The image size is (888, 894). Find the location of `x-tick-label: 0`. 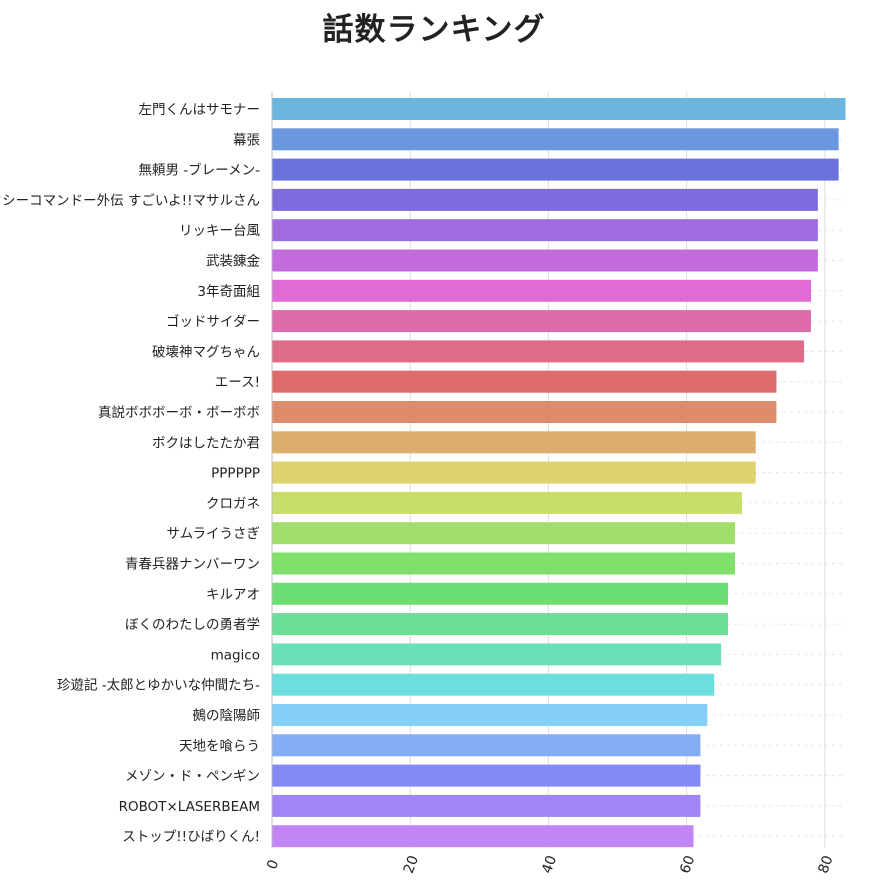

x-tick-label: 0 is located at coordinates (273, 865).